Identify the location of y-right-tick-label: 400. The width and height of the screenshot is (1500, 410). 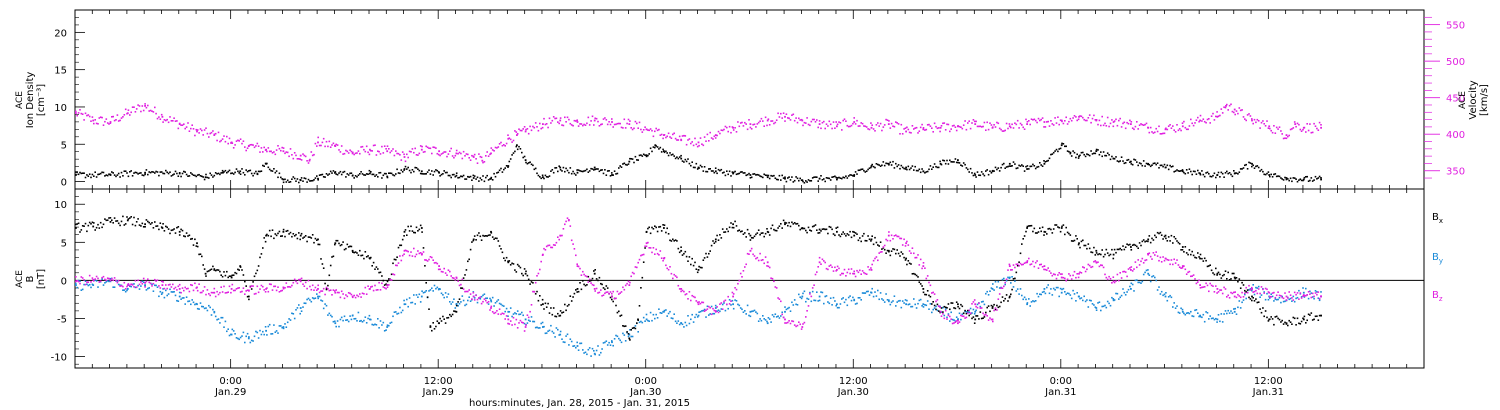
(1455, 135).